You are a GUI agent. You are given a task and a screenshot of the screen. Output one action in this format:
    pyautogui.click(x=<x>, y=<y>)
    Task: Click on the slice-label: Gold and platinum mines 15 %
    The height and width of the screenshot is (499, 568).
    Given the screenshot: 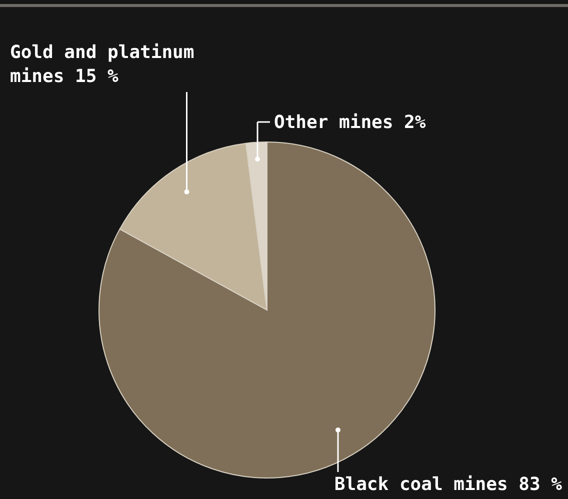 What is the action you would take?
    pyautogui.click(x=102, y=64)
    